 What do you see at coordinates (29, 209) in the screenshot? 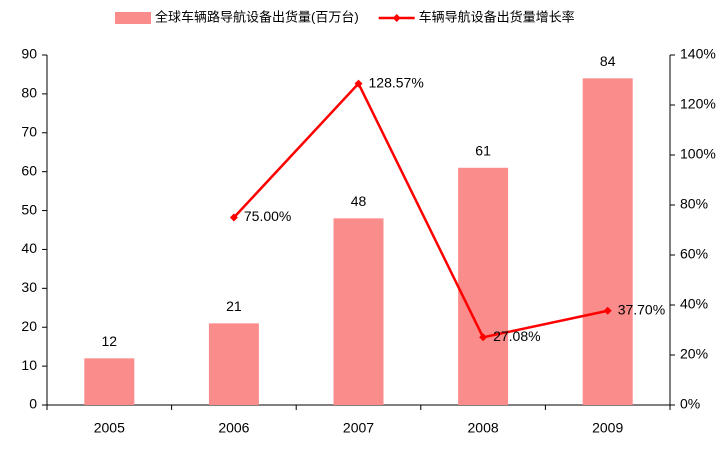
I see `y-tick-label: 50` at bounding box center [29, 209].